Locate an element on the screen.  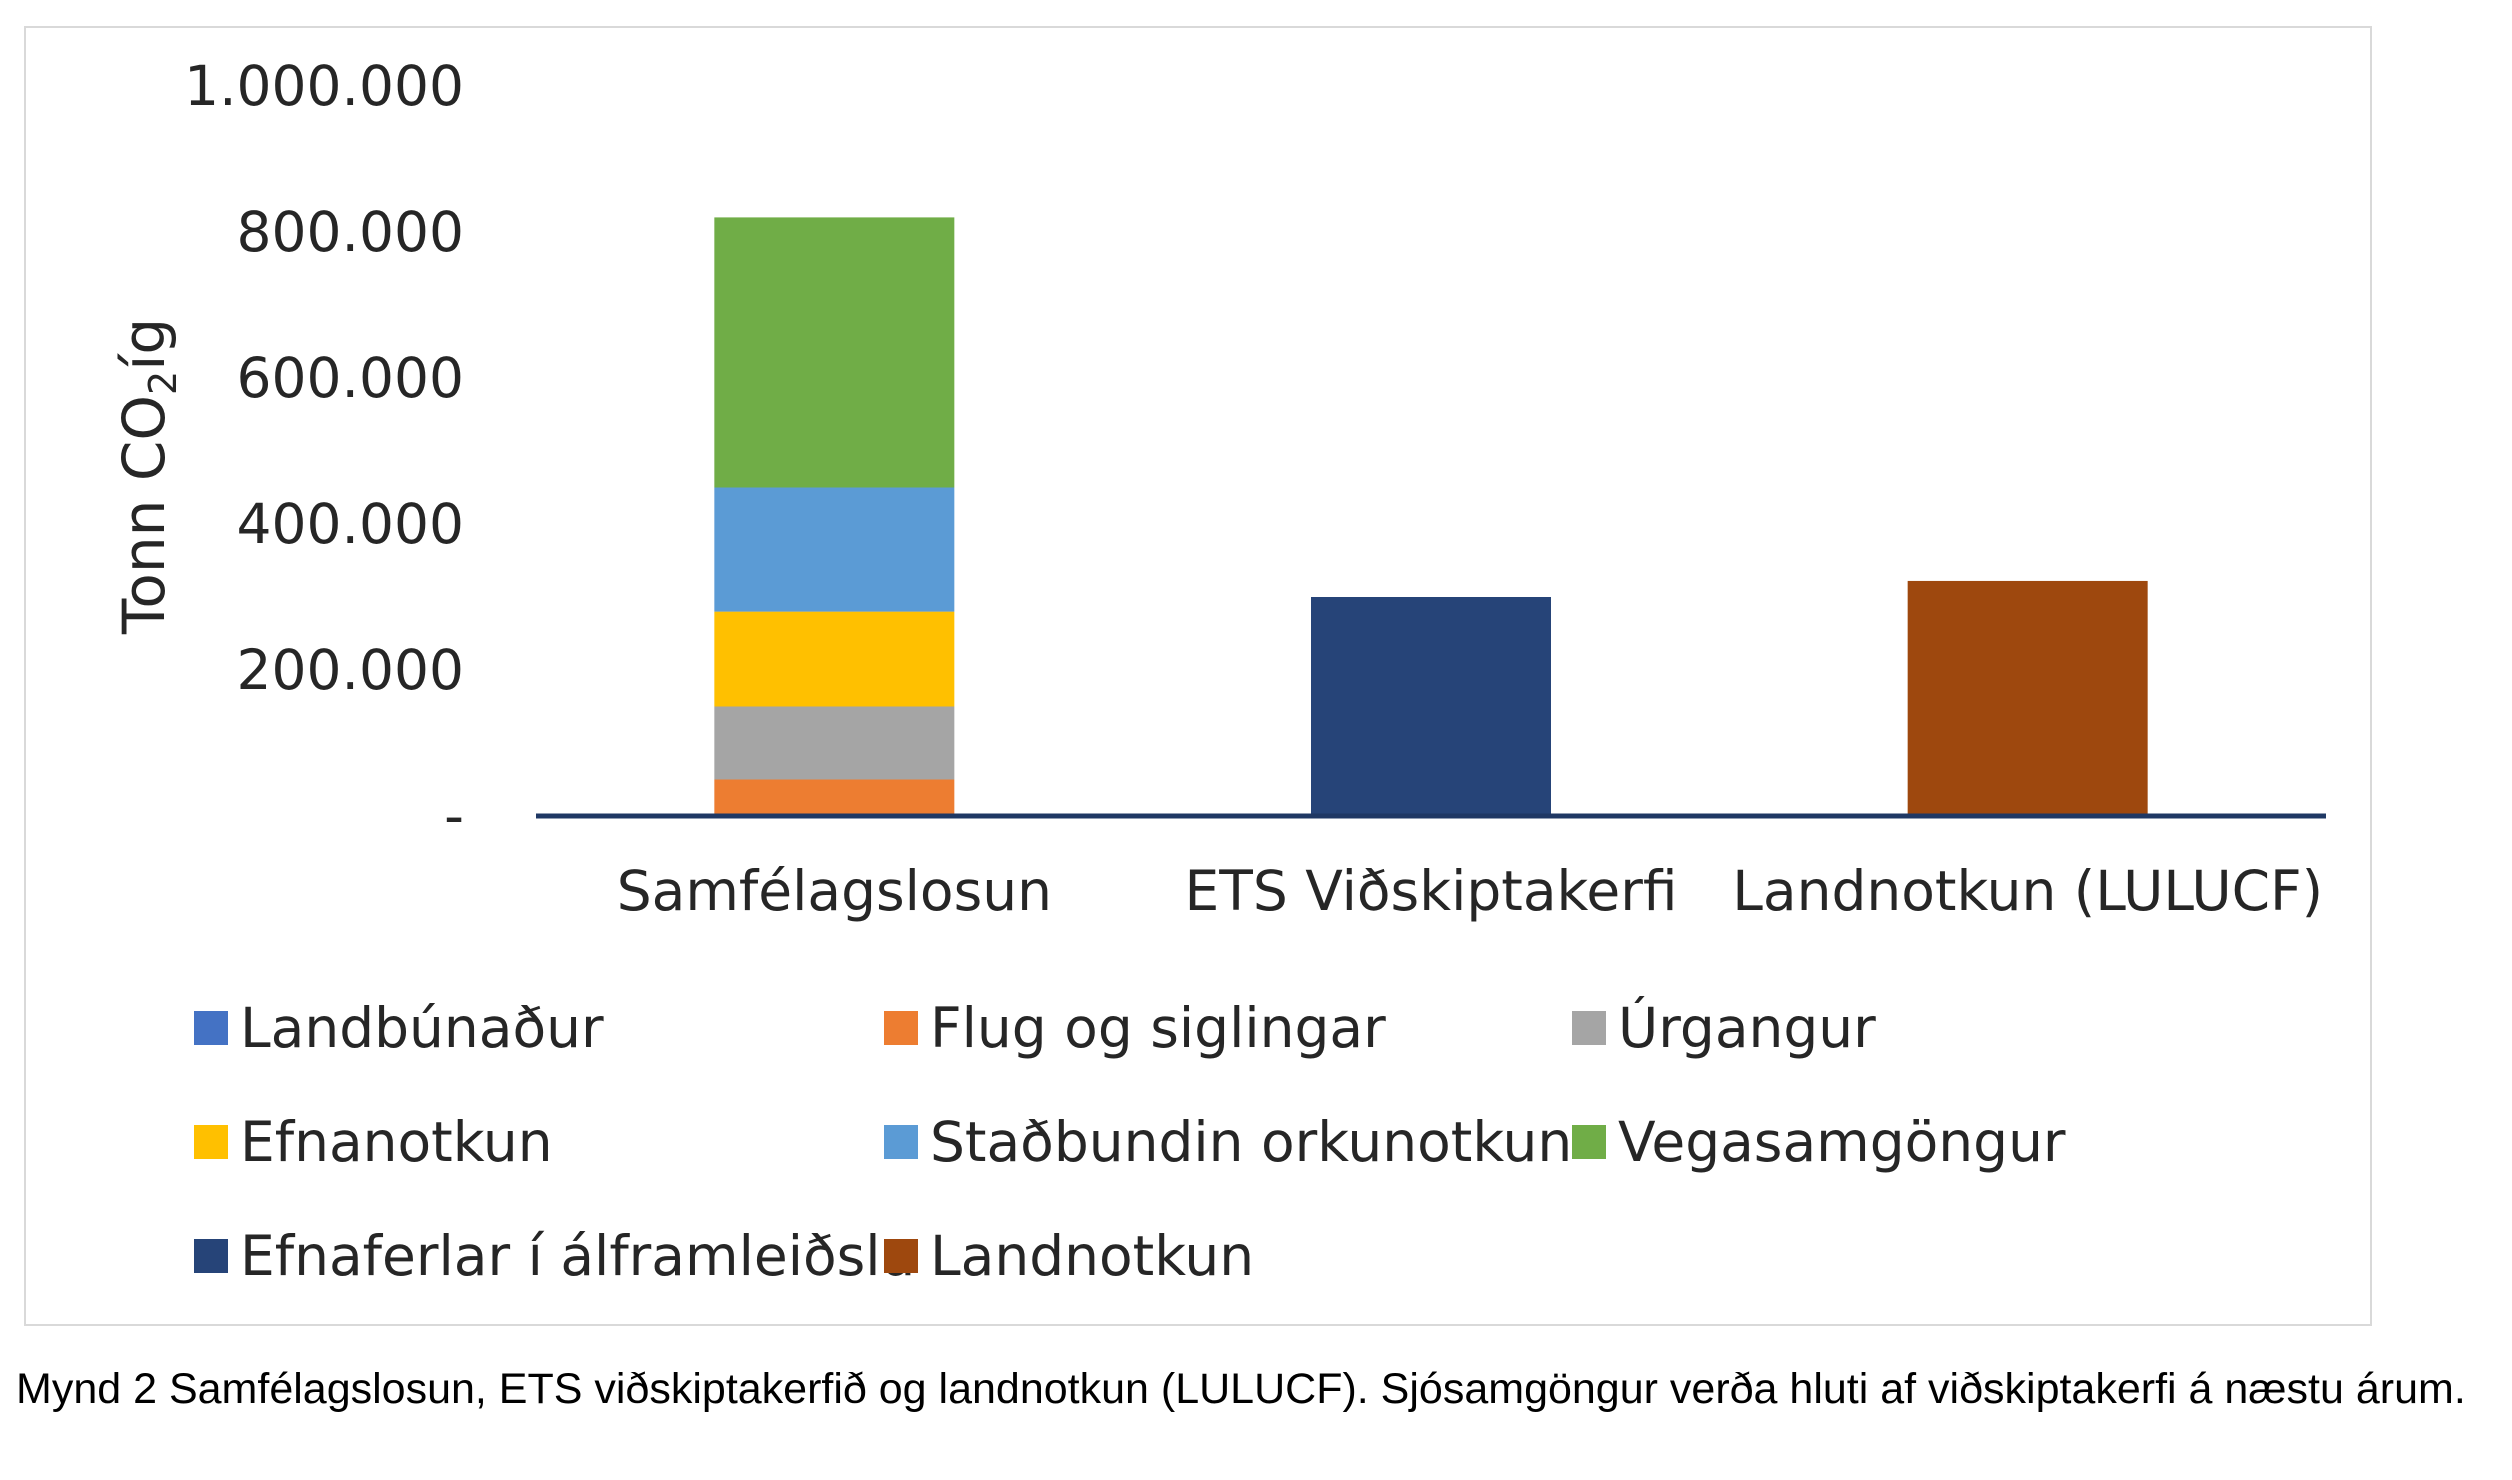
y-tick-label: - is located at coordinates (454, 816).